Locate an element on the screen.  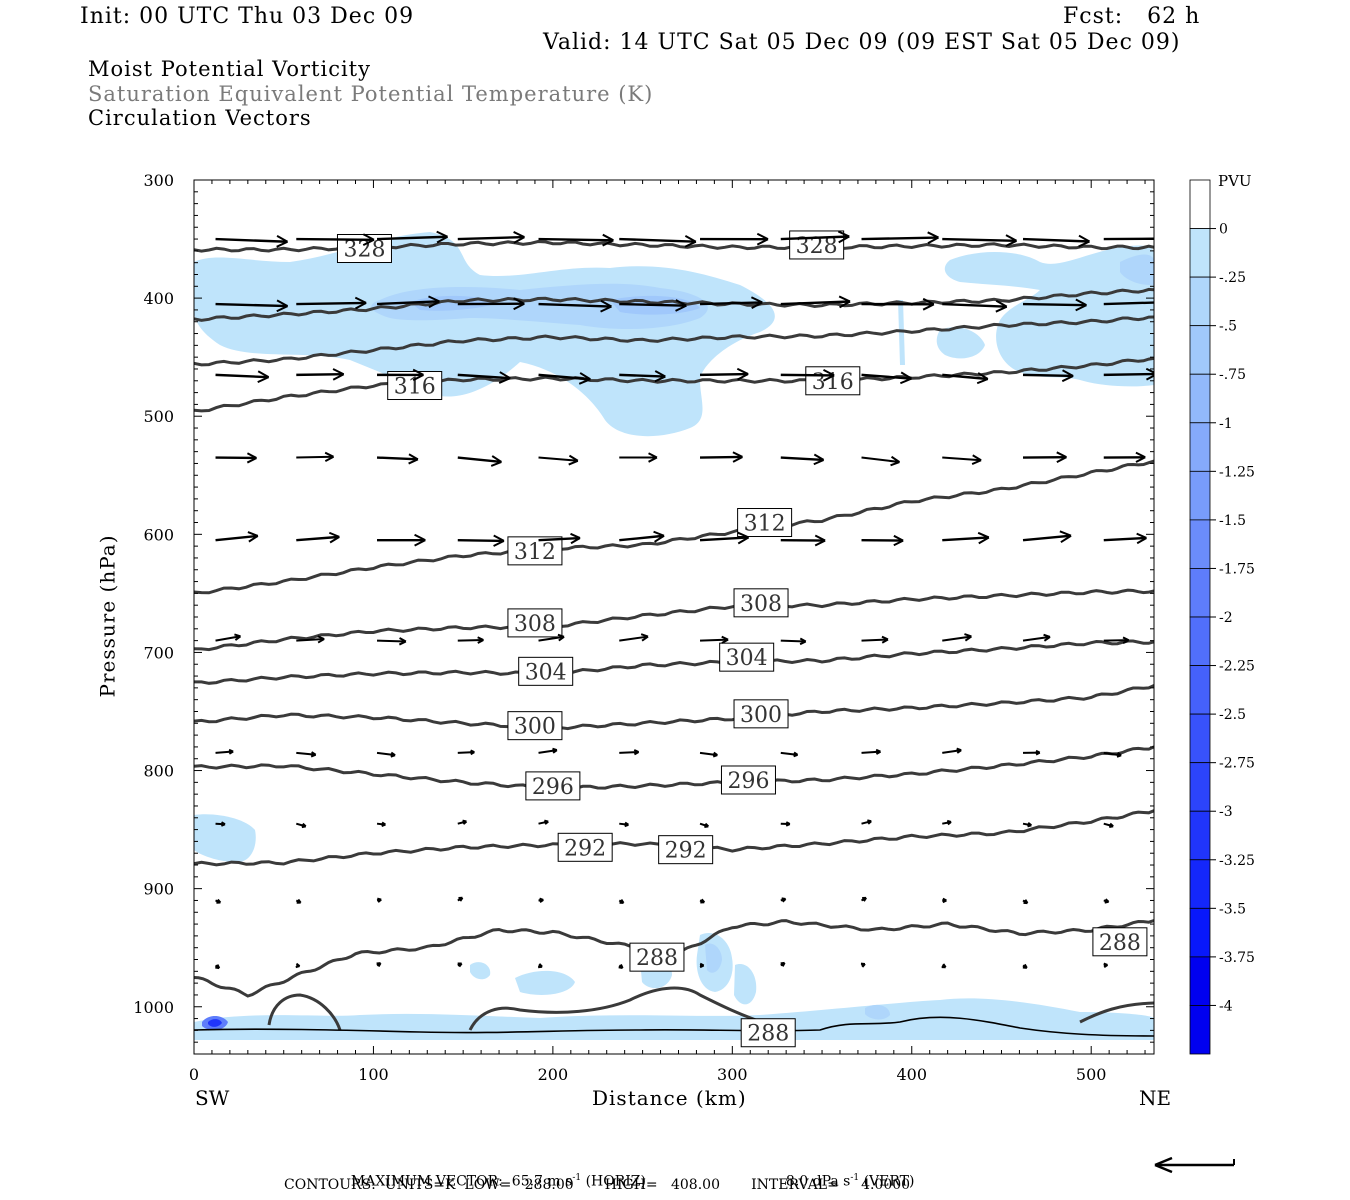
contour-label: 300 is located at coordinates (535, 726).